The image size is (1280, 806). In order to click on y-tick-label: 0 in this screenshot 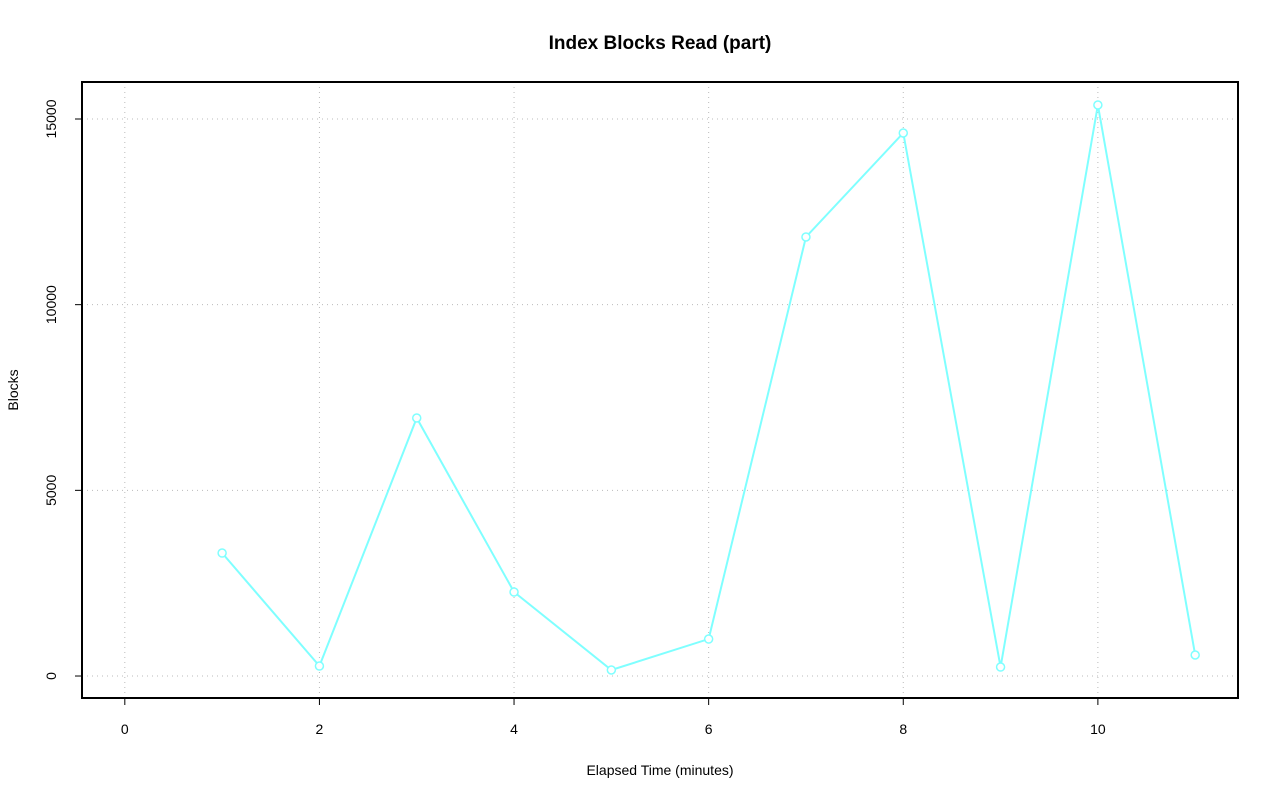, I will do `click(51, 676)`.